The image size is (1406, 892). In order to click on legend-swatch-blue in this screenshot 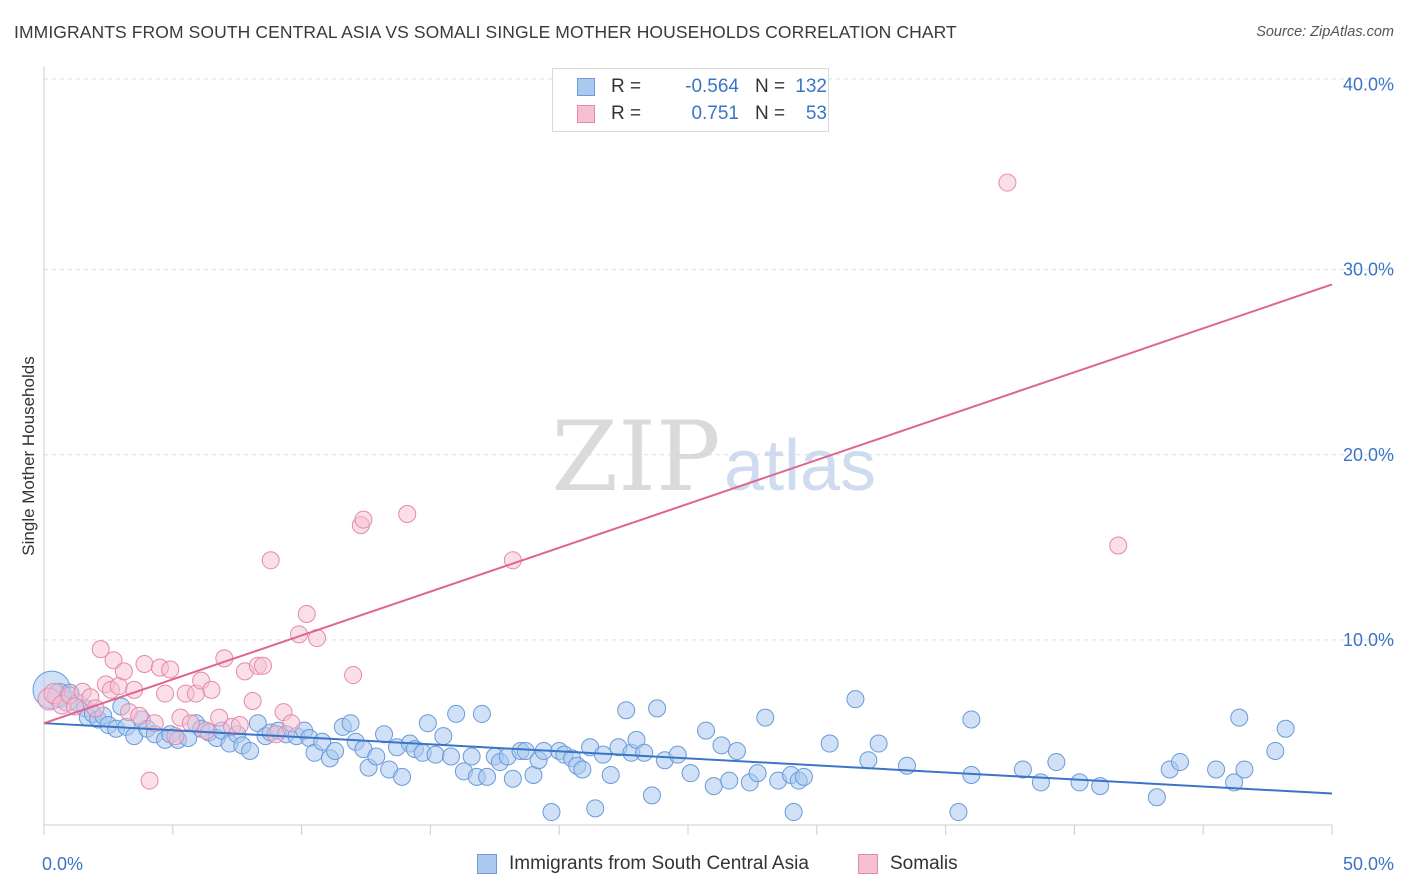, I will do `click(586, 87)`.